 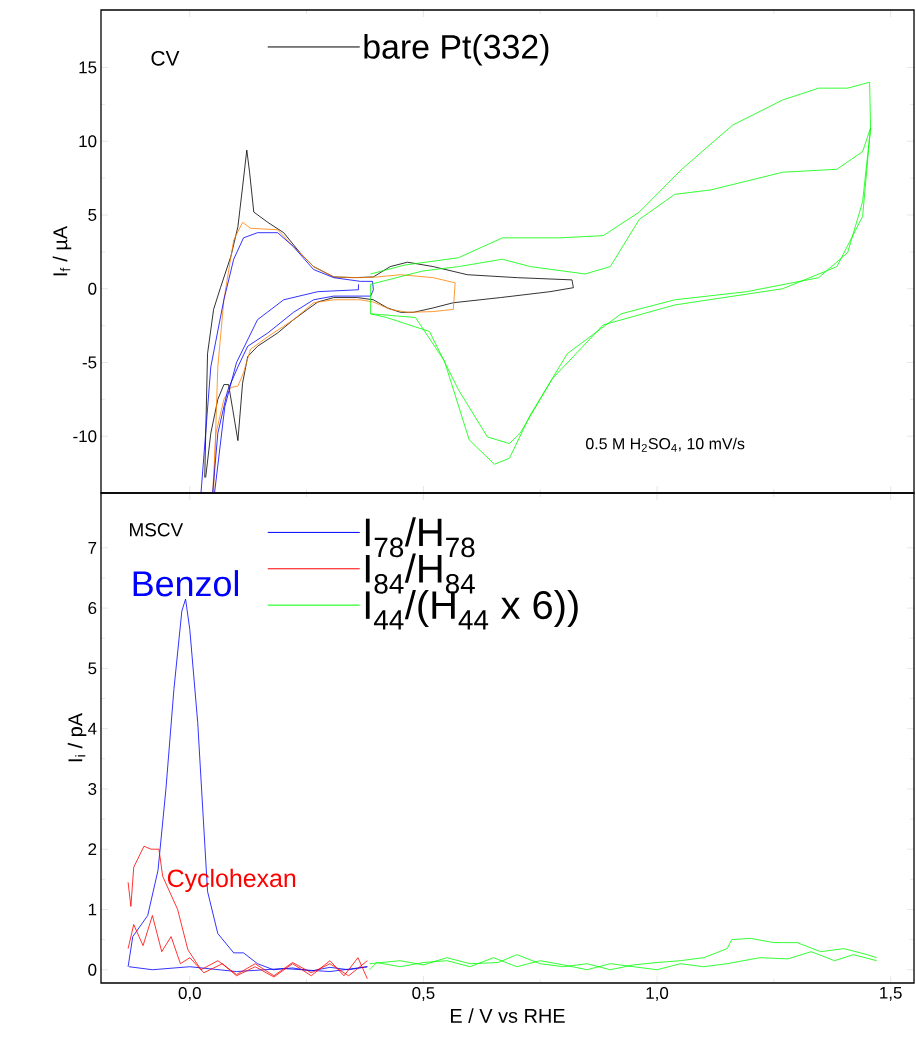 What do you see at coordinates (92, 608) in the screenshot?
I see `y-tick-label: 6` at bounding box center [92, 608].